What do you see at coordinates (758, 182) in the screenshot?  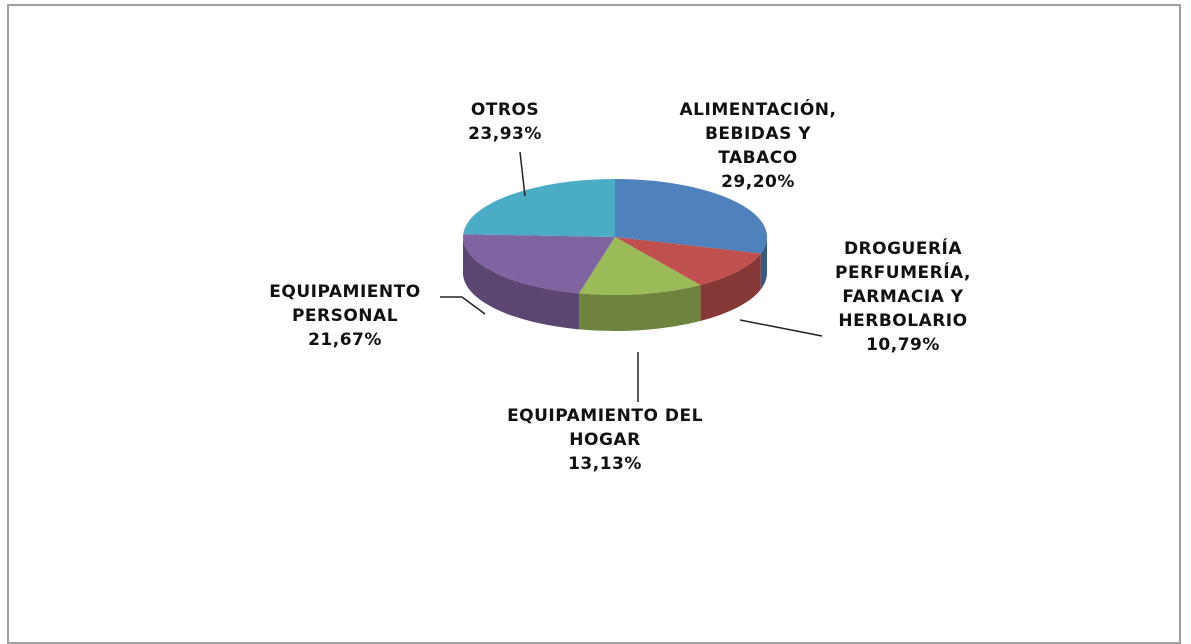 I see `value-label: 29,20%` at bounding box center [758, 182].